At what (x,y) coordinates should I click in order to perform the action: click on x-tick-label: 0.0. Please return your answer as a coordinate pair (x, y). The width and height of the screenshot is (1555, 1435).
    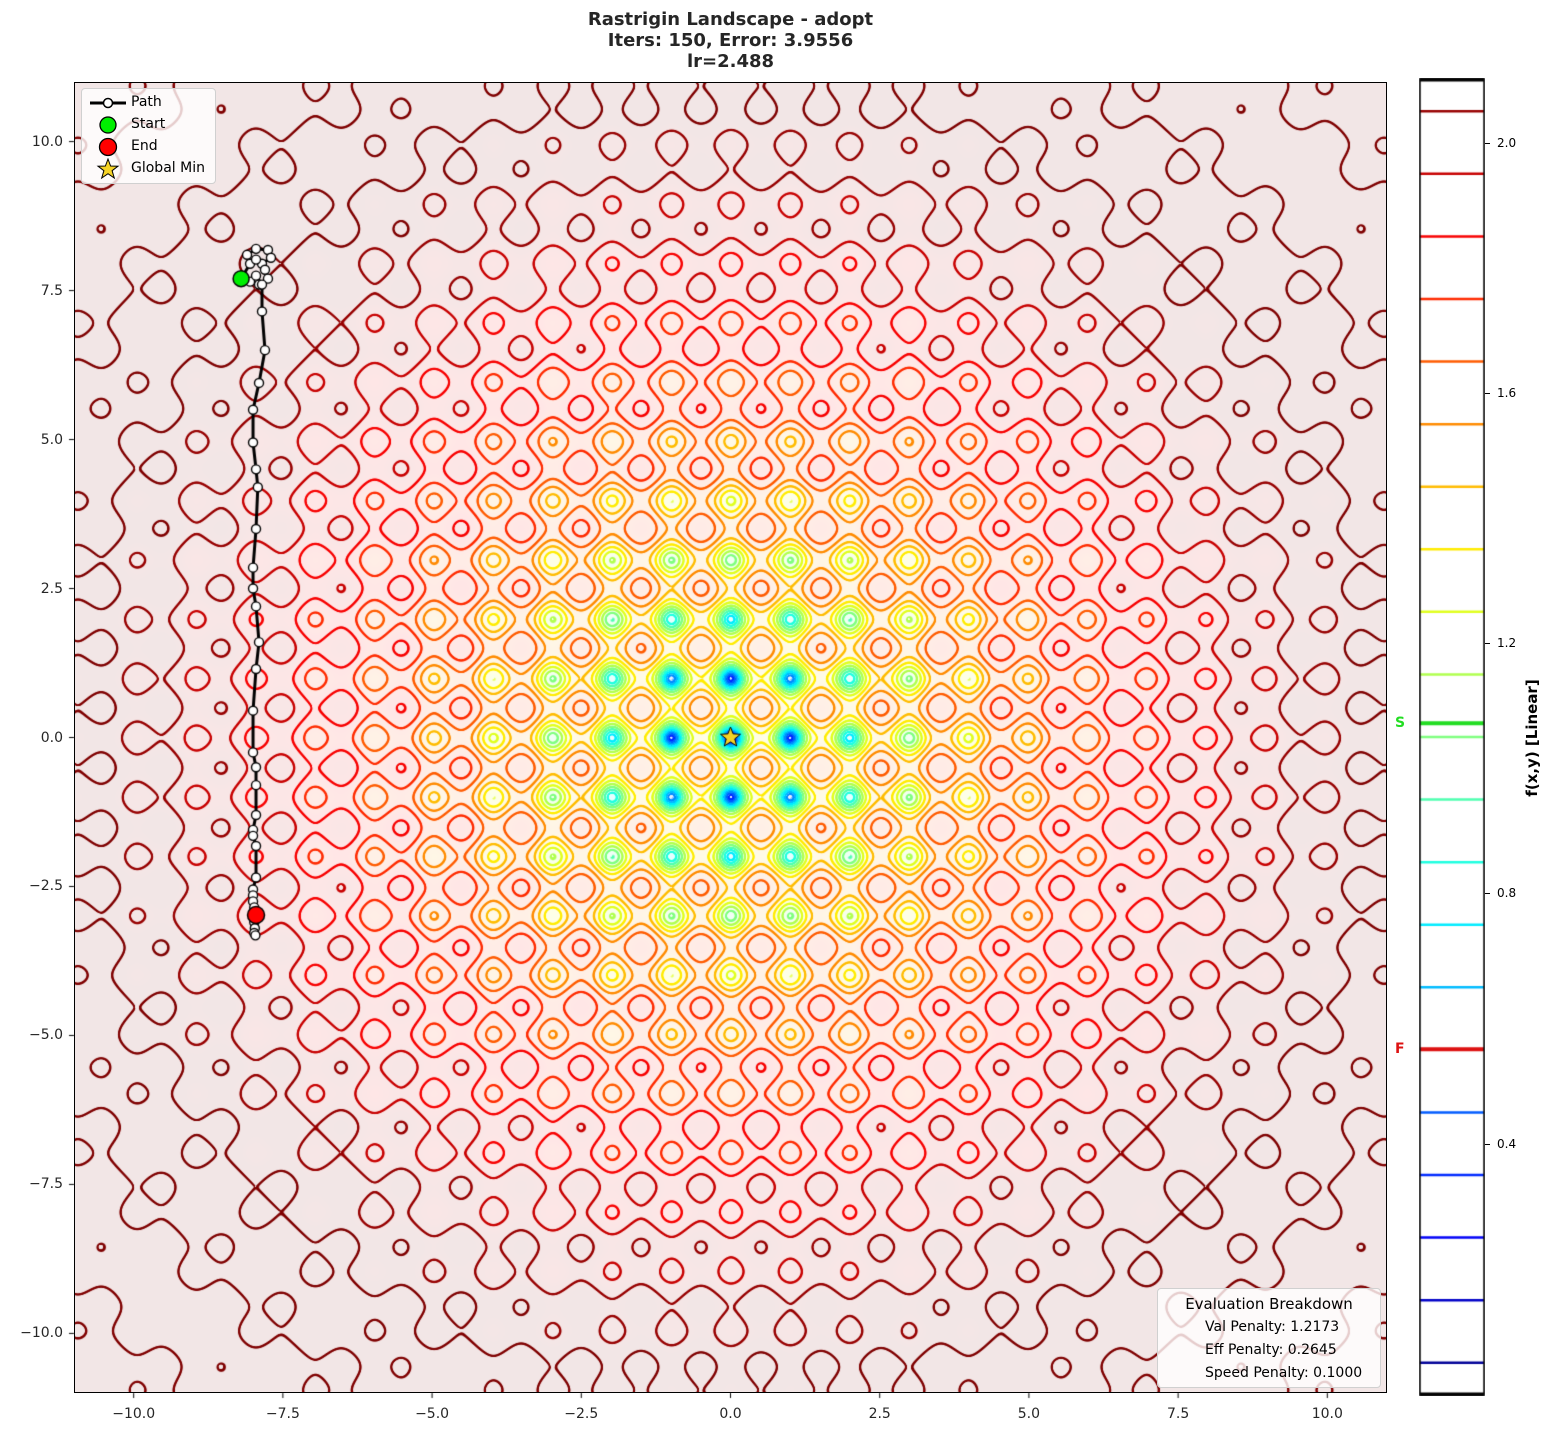
    Looking at the image, I should click on (730, 1414).